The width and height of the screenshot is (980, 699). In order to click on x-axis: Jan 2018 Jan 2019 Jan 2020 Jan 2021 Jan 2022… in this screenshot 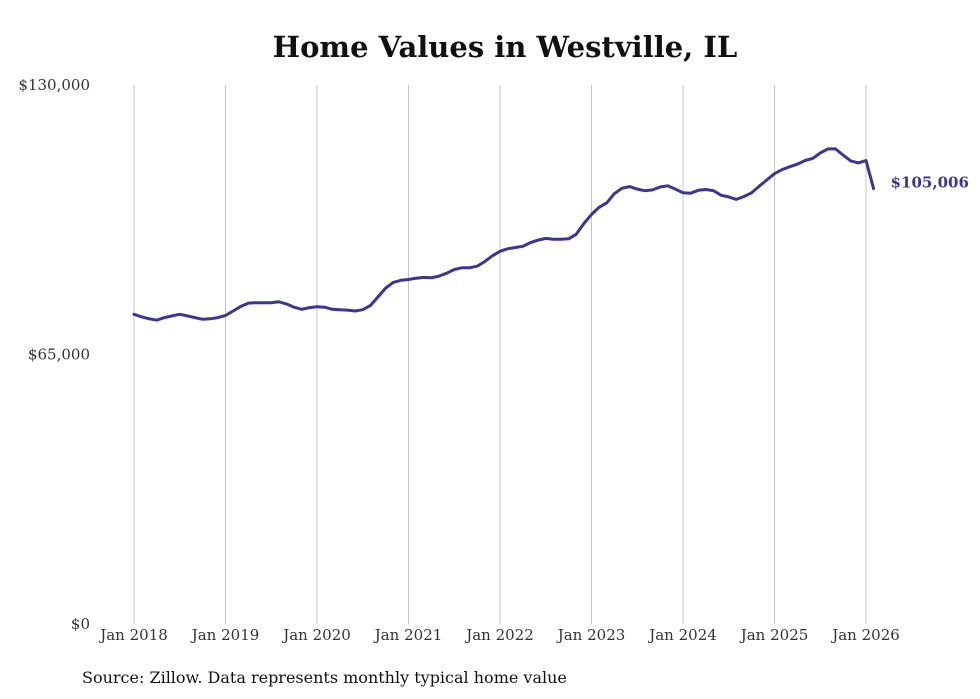, I will do `click(499, 635)`.